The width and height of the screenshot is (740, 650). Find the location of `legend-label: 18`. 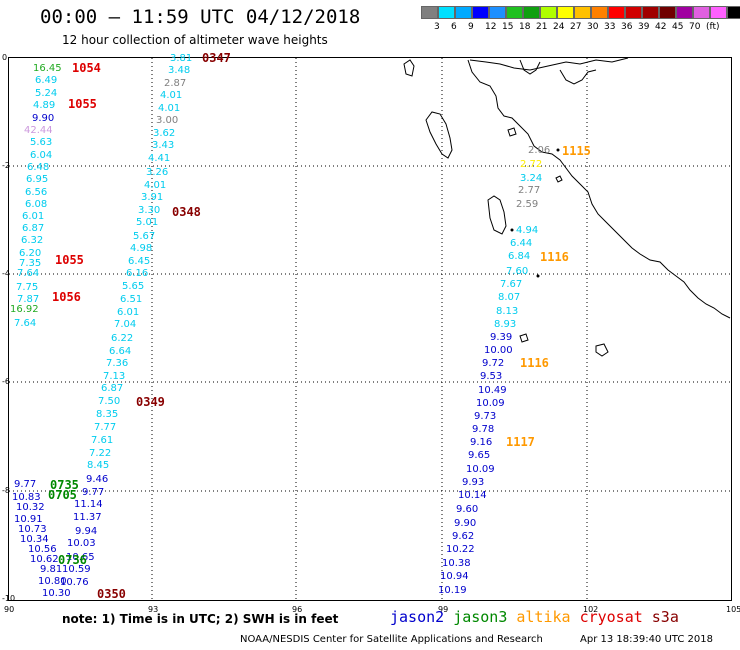

legend-label: 18 is located at coordinates (525, 27).